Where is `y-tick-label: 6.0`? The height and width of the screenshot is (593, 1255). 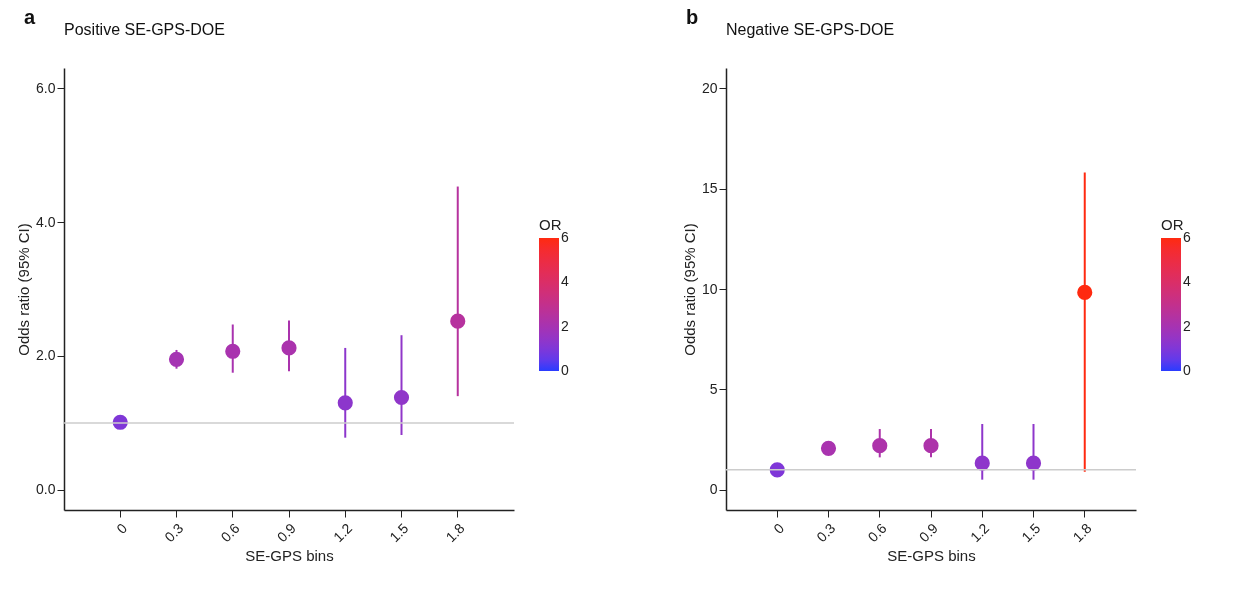 y-tick-label: 6.0 is located at coordinates (46, 87).